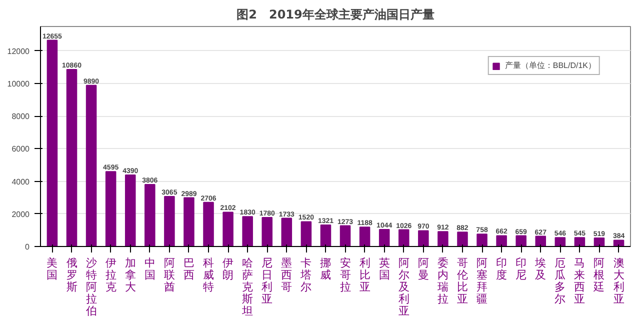 The height and width of the screenshot is (320, 640). Describe the element at coordinates (27, 247) in the screenshot. I see `y-tick-label: 0` at that location.